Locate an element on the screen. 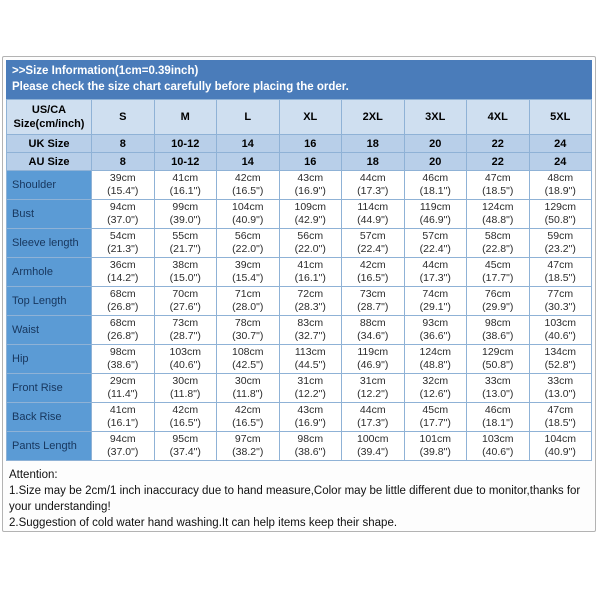 This screenshot has width=600, height=600. measurement-cell: 83cm (32.7") is located at coordinates (310, 330).